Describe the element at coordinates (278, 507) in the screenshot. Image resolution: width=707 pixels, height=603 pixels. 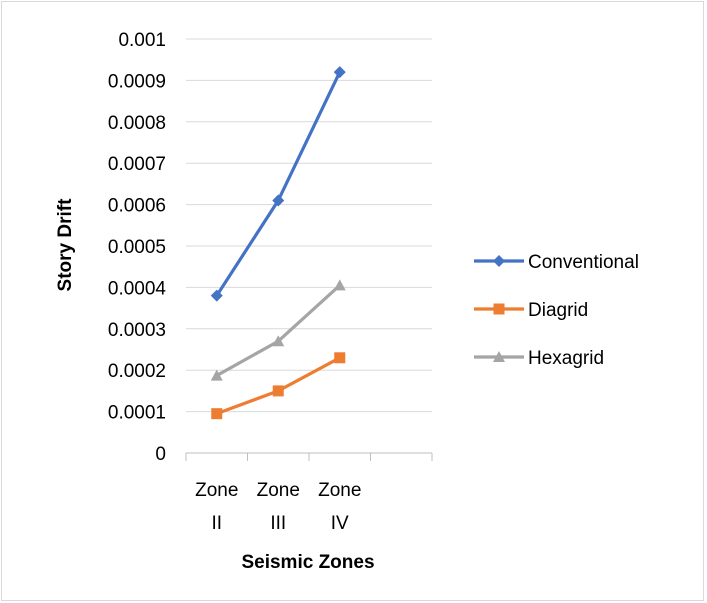
I see `x-tick-labels: Zone II Zone III Zone IV` at that location.